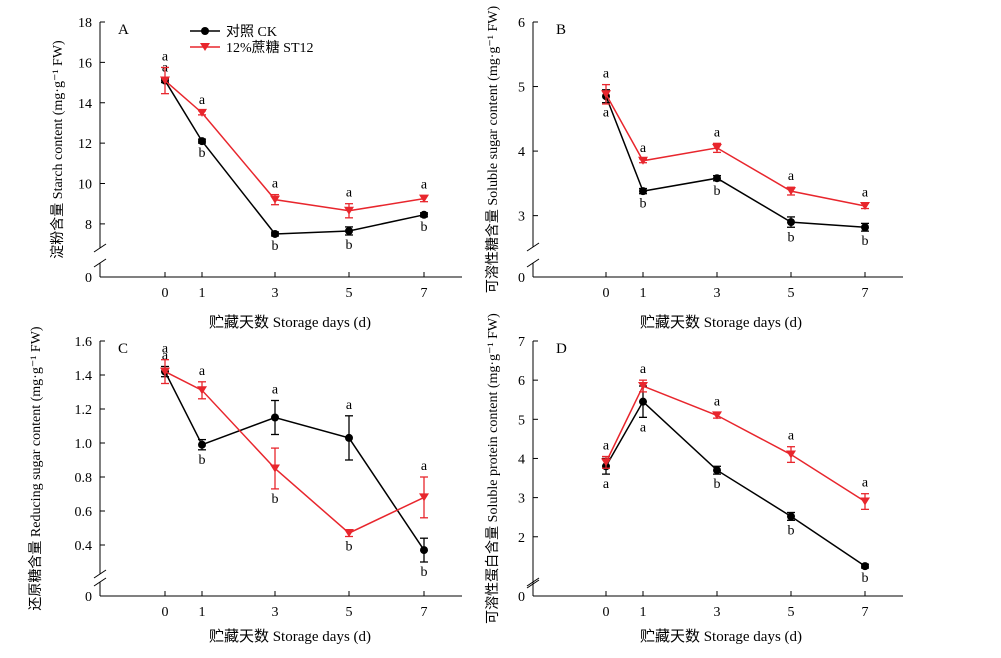  What do you see at coordinates (521, 499) in the screenshot?
I see `y-tick-label: 3` at bounding box center [521, 499].